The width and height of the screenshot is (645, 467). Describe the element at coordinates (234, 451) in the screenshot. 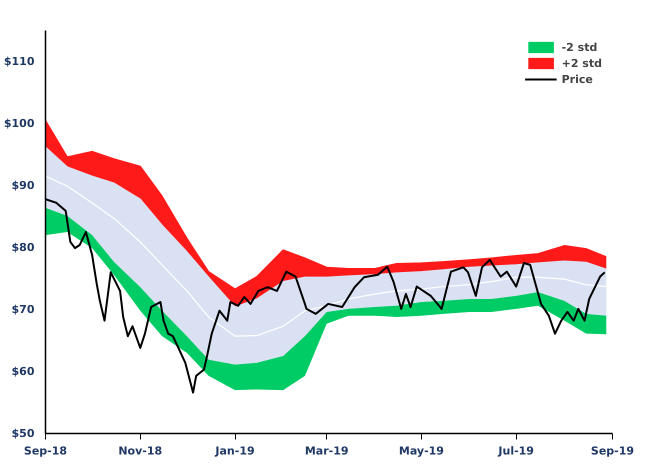

I see `x-tick-label: Jan-19` at that location.